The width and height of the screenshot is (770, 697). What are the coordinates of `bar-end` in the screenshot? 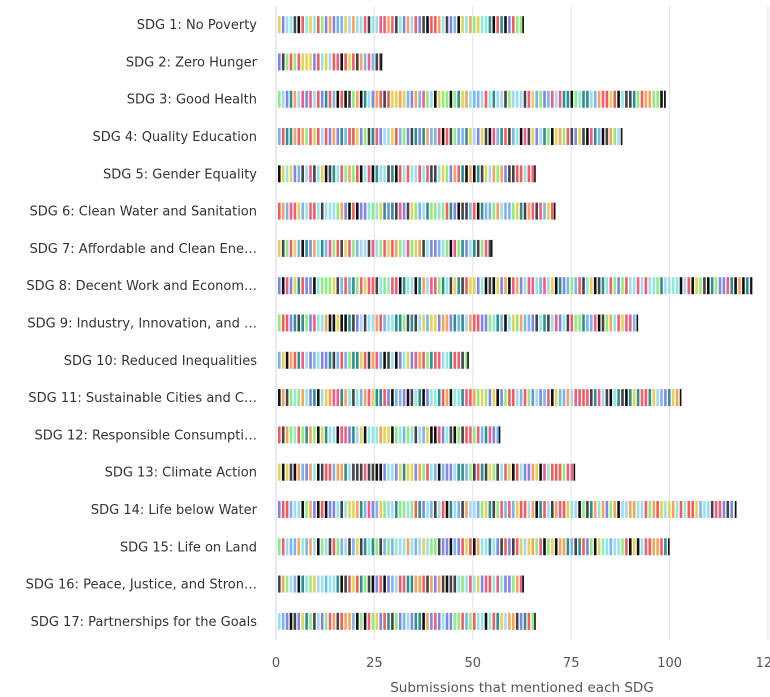 It's located at (574, 472).